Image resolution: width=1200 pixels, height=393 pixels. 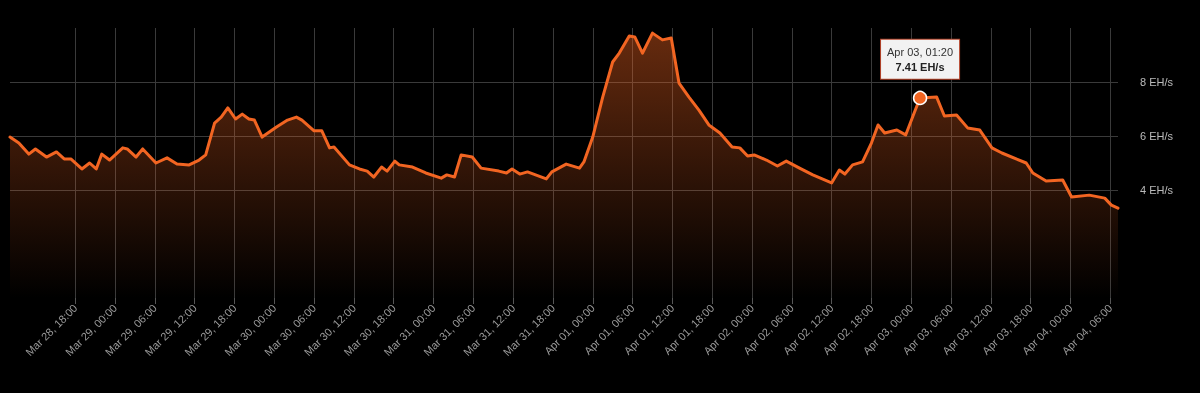 What do you see at coordinates (1157, 136) in the screenshot?
I see `y-tick-label: 6 EH/s` at bounding box center [1157, 136].